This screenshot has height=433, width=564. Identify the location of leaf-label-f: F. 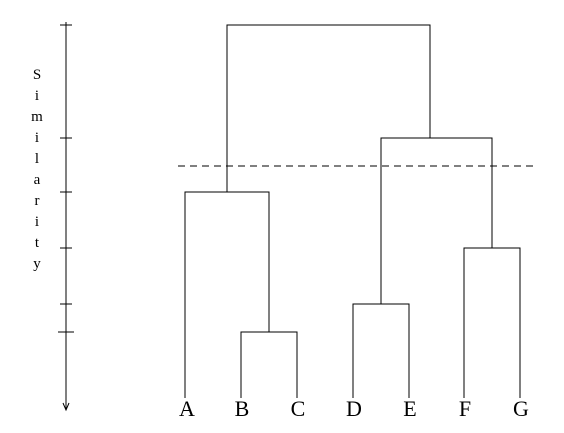
(465, 408).